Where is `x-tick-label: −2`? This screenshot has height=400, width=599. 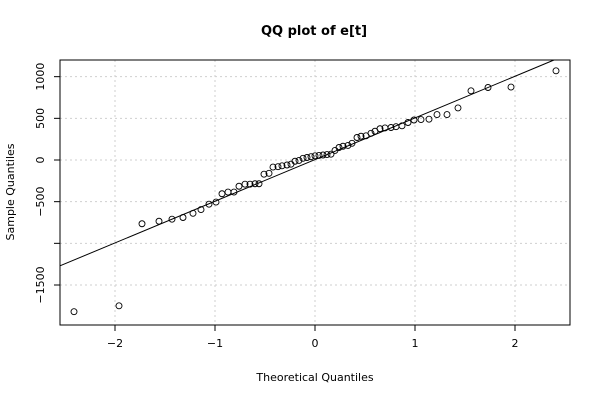 x-tick-label: −2 is located at coordinates (115, 343).